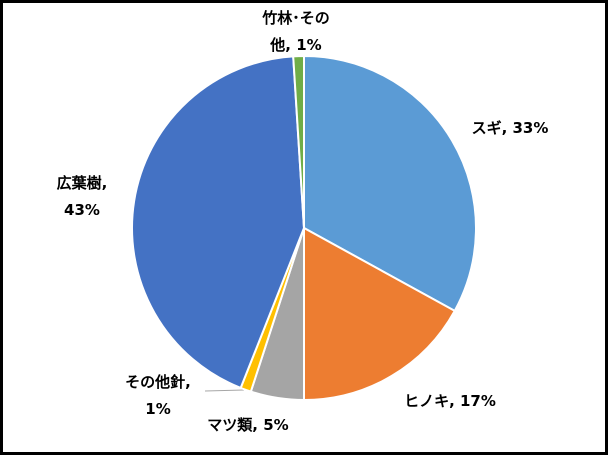 The width and height of the screenshot is (608, 455). What do you see at coordinates (158, 382) in the screenshot?
I see `data-label-line: その他針,` at bounding box center [158, 382].